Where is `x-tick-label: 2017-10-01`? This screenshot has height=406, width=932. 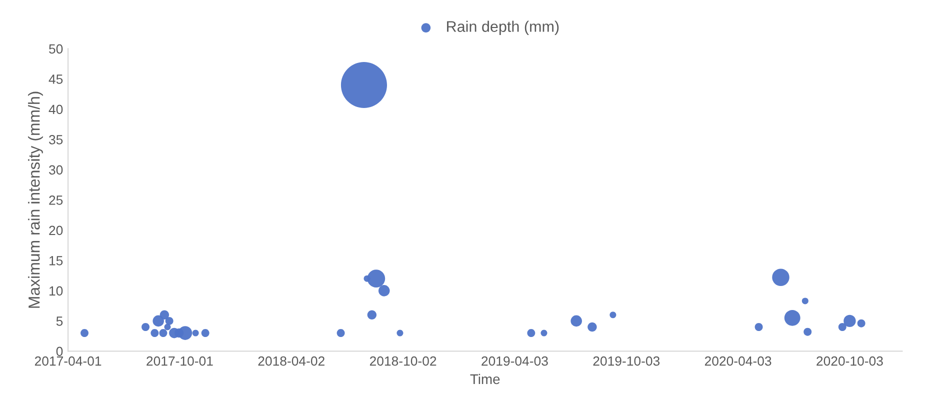 x-tick-label: 2017-10-01 is located at coordinates (179, 361).